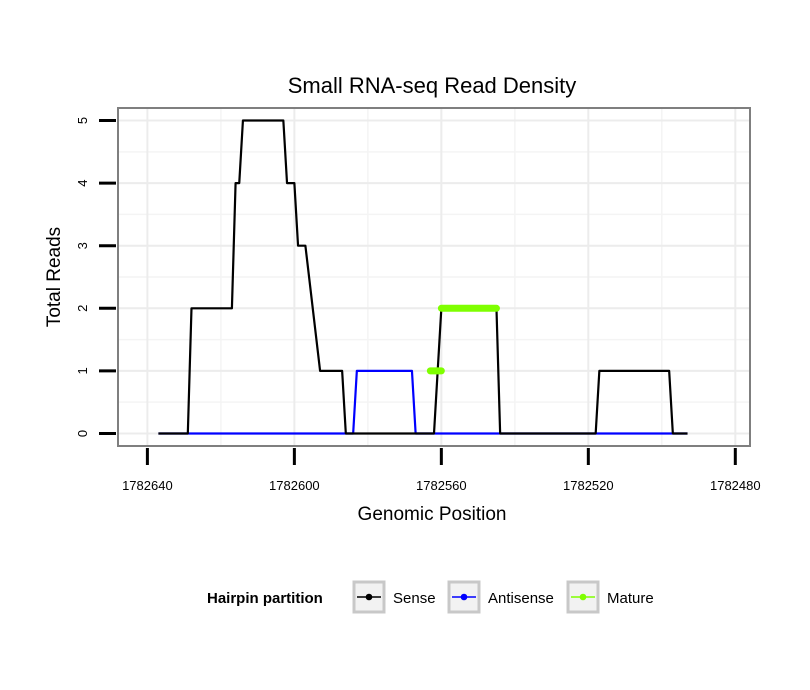 This screenshot has width=810, height=690. What do you see at coordinates (432, 514) in the screenshot?
I see `x-axis-title: Genomic Position` at bounding box center [432, 514].